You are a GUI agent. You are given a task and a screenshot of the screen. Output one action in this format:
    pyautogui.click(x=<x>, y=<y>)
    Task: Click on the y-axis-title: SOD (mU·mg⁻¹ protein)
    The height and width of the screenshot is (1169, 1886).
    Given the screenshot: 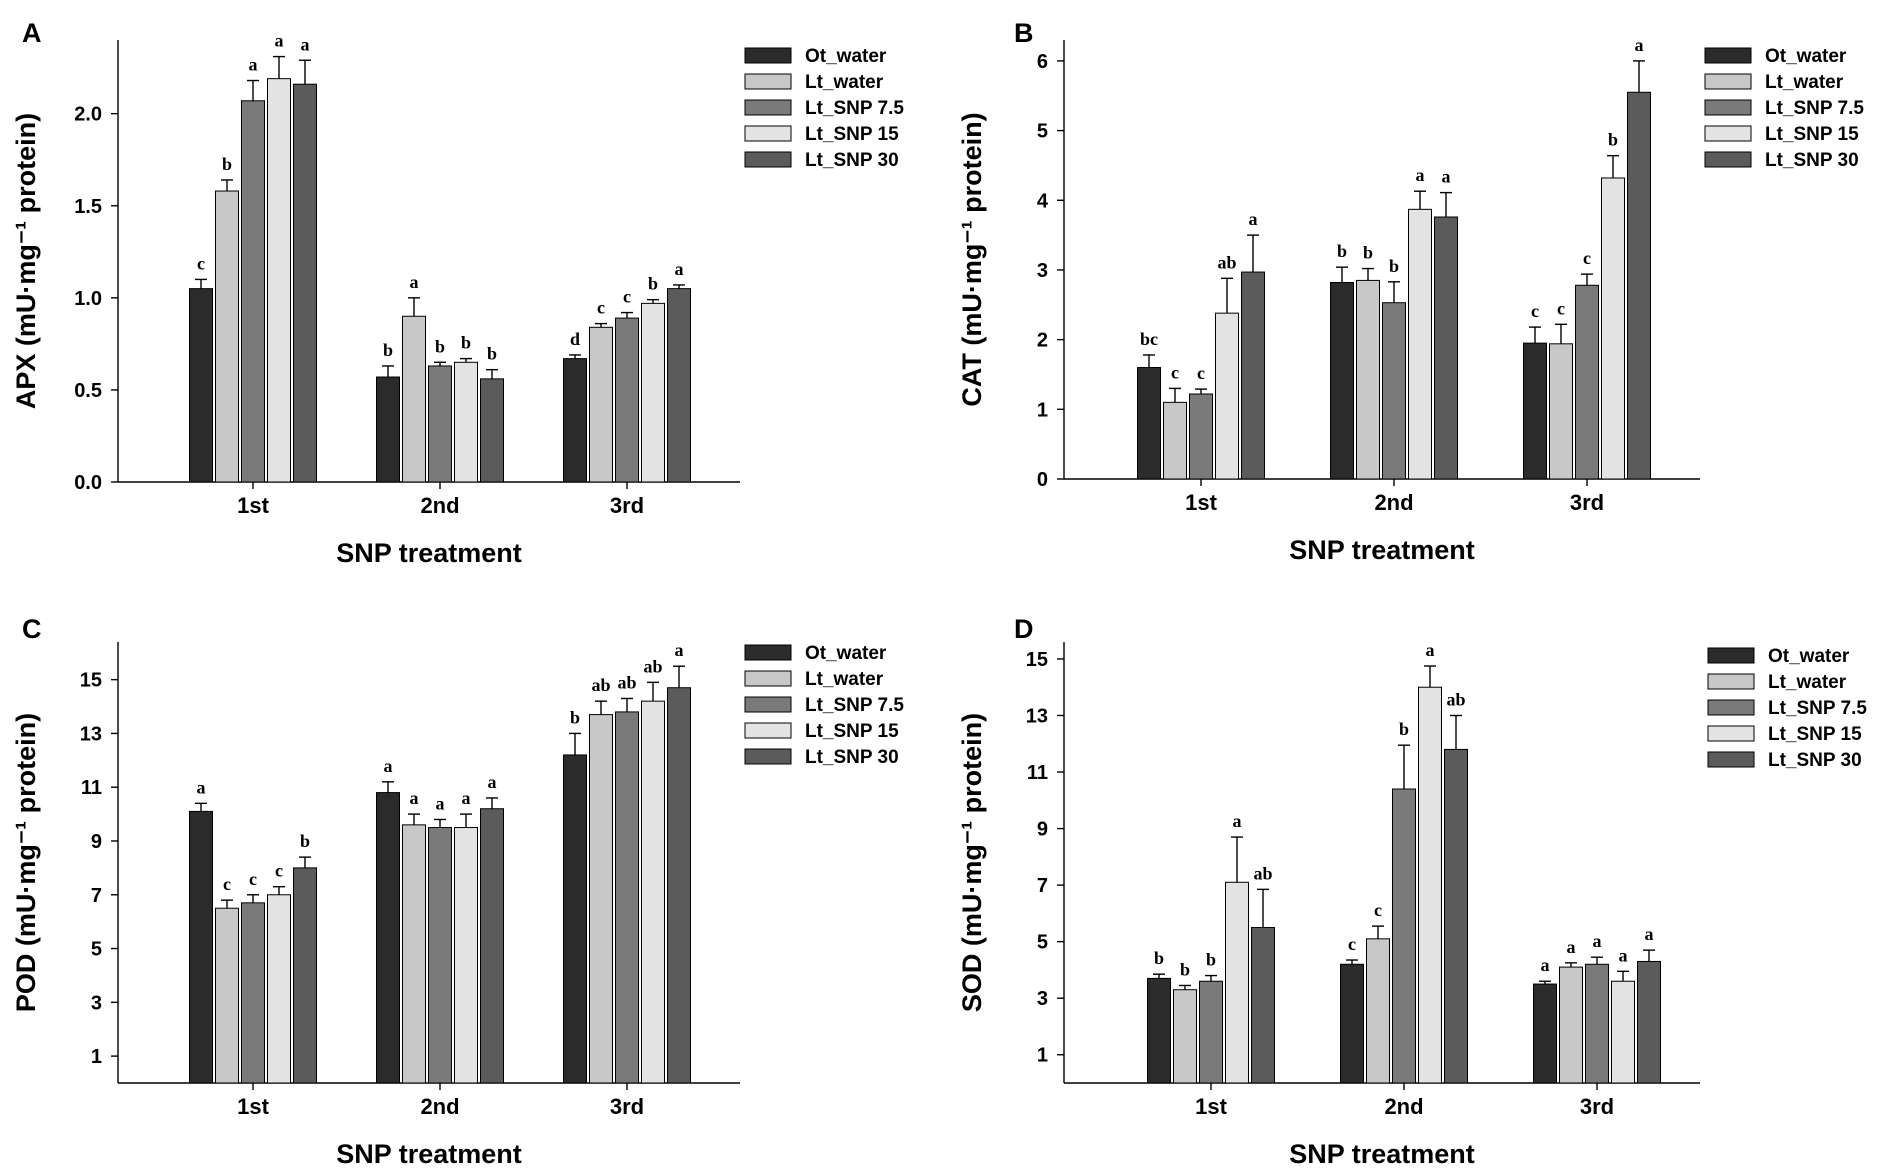 What is the action you would take?
    pyautogui.click(x=972, y=862)
    